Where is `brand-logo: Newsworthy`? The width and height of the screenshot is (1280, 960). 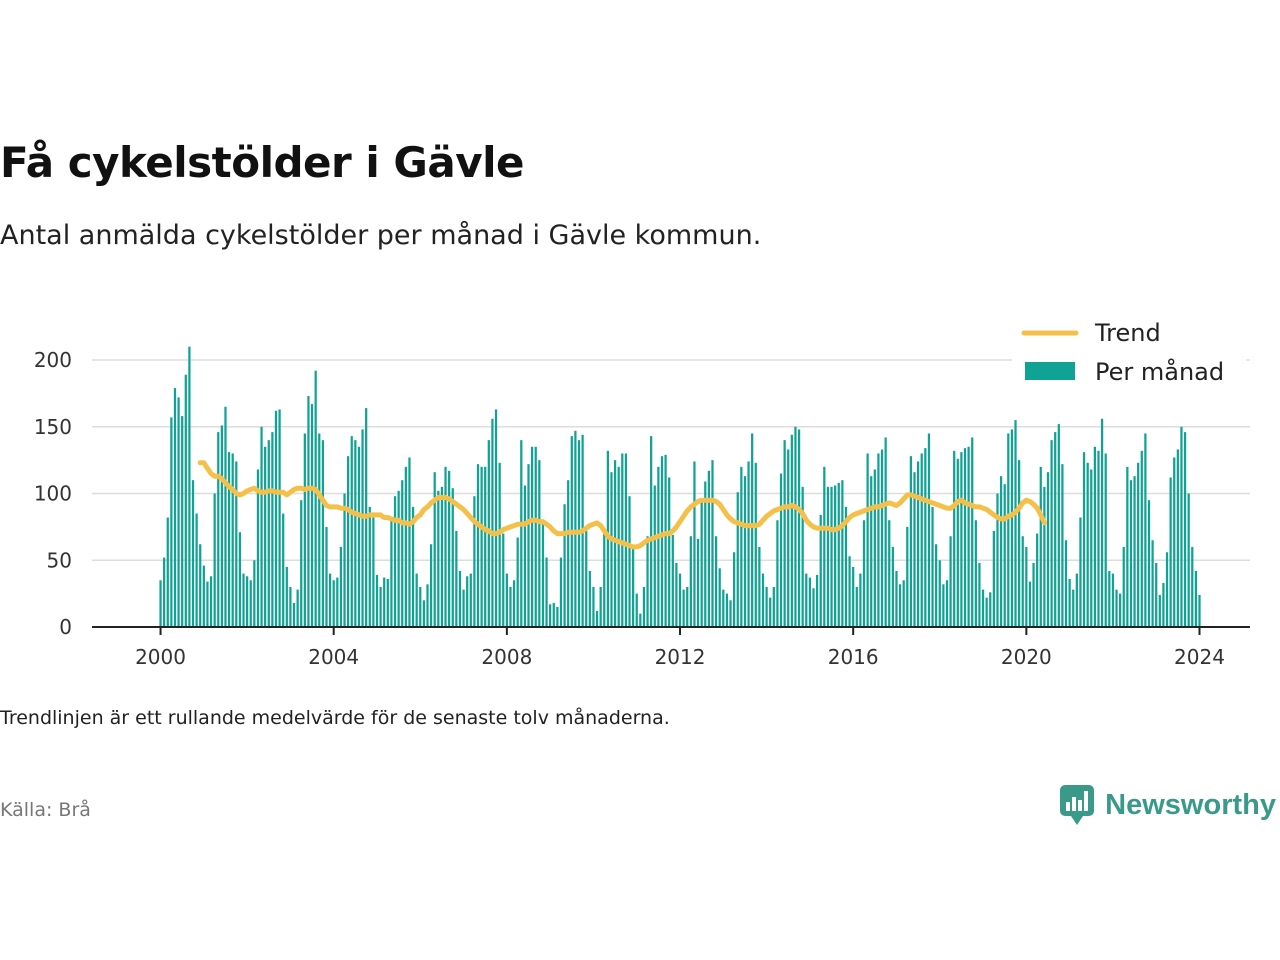 brand-logo: Newsworthy is located at coordinates (1167, 805).